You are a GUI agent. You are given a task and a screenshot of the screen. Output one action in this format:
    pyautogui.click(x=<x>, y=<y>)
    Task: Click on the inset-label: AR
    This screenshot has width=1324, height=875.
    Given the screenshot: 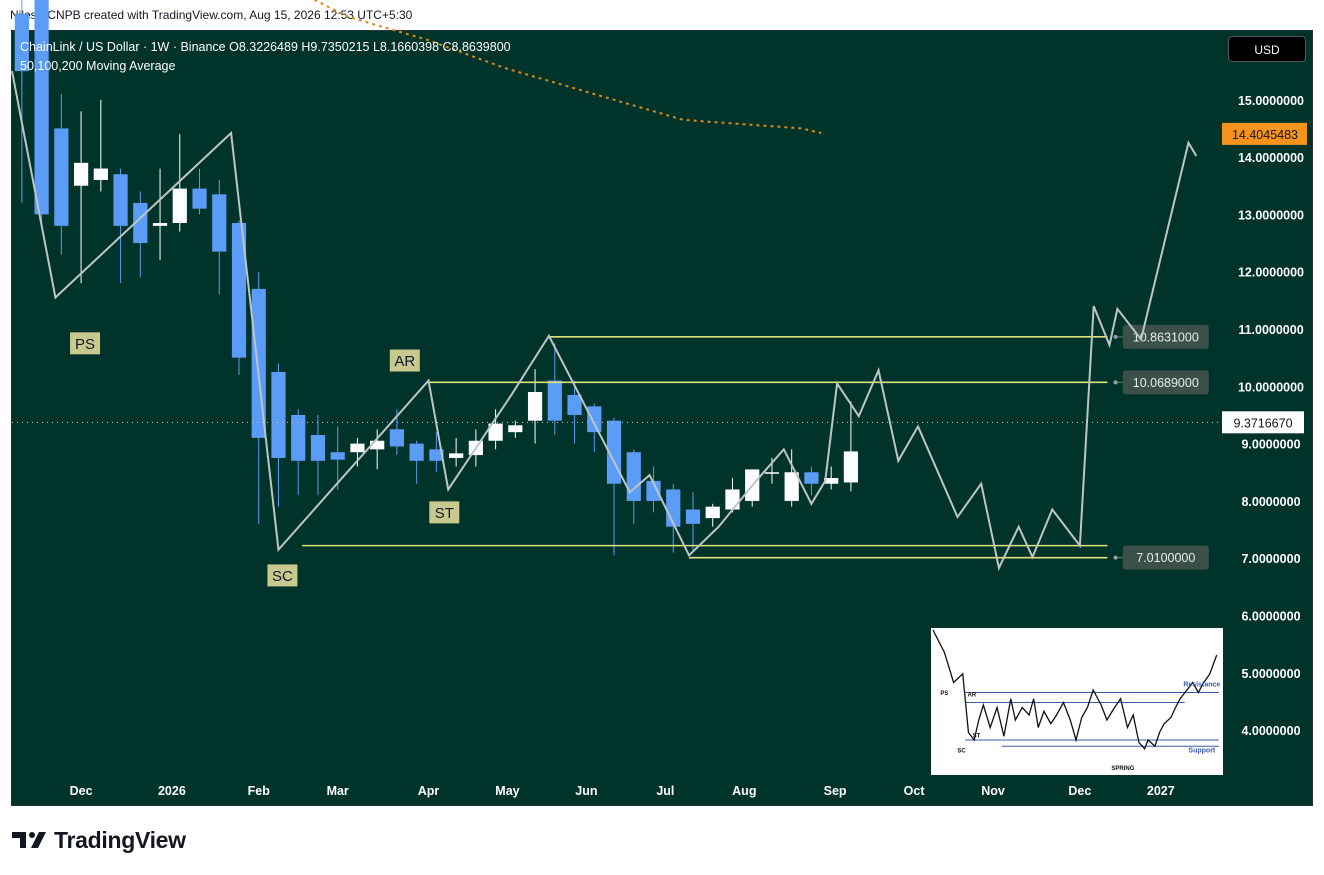 What is the action you would take?
    pyautogui.click(x=972, y=695)
    